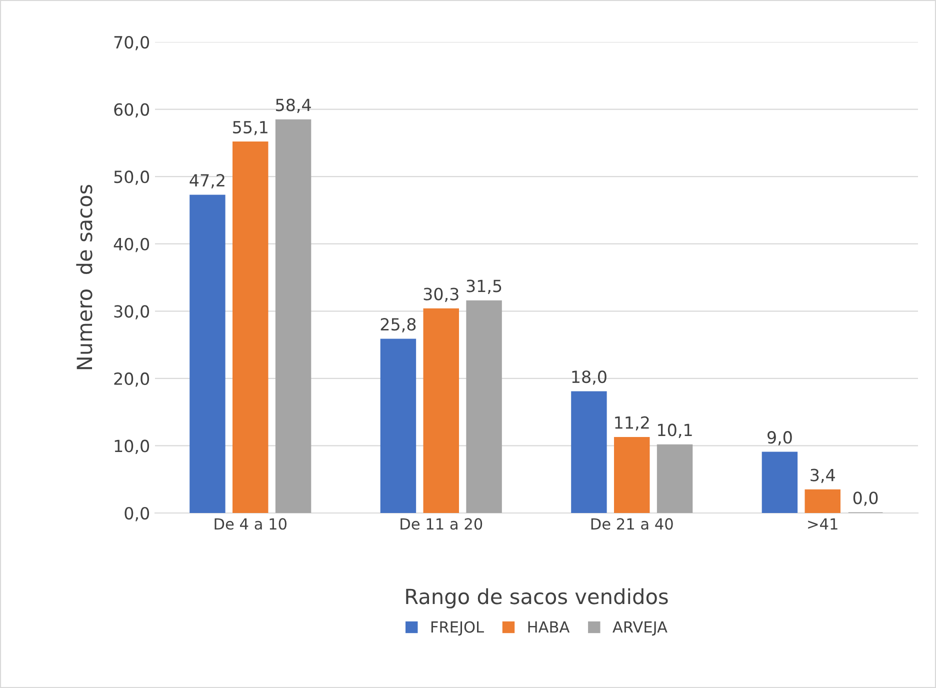 The width and height of the screenshot is (936, 688). Describe the element at coordinates (640, 628) in the screenshot. I see `legend-label: ARVEJA` at that location.